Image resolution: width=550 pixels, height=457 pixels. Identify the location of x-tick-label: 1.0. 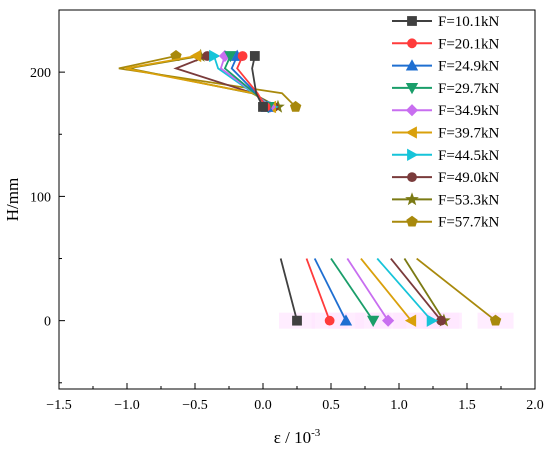
(399, 405).